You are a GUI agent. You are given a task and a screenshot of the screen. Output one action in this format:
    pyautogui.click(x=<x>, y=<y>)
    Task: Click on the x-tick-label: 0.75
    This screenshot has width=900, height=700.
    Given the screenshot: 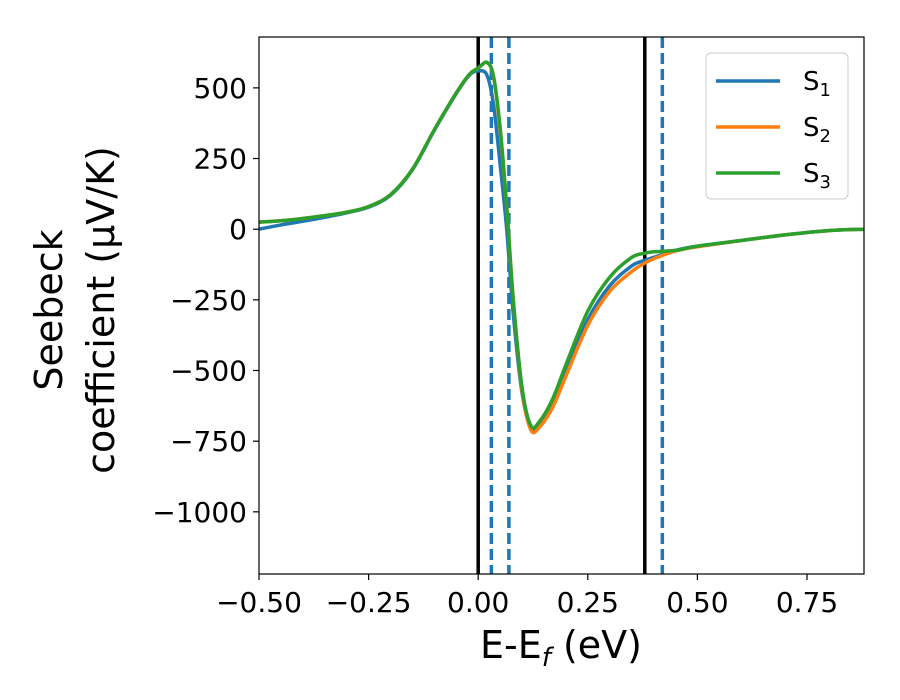 What is the action you would take?
    pyautogui.click(x=807, y=602)
    